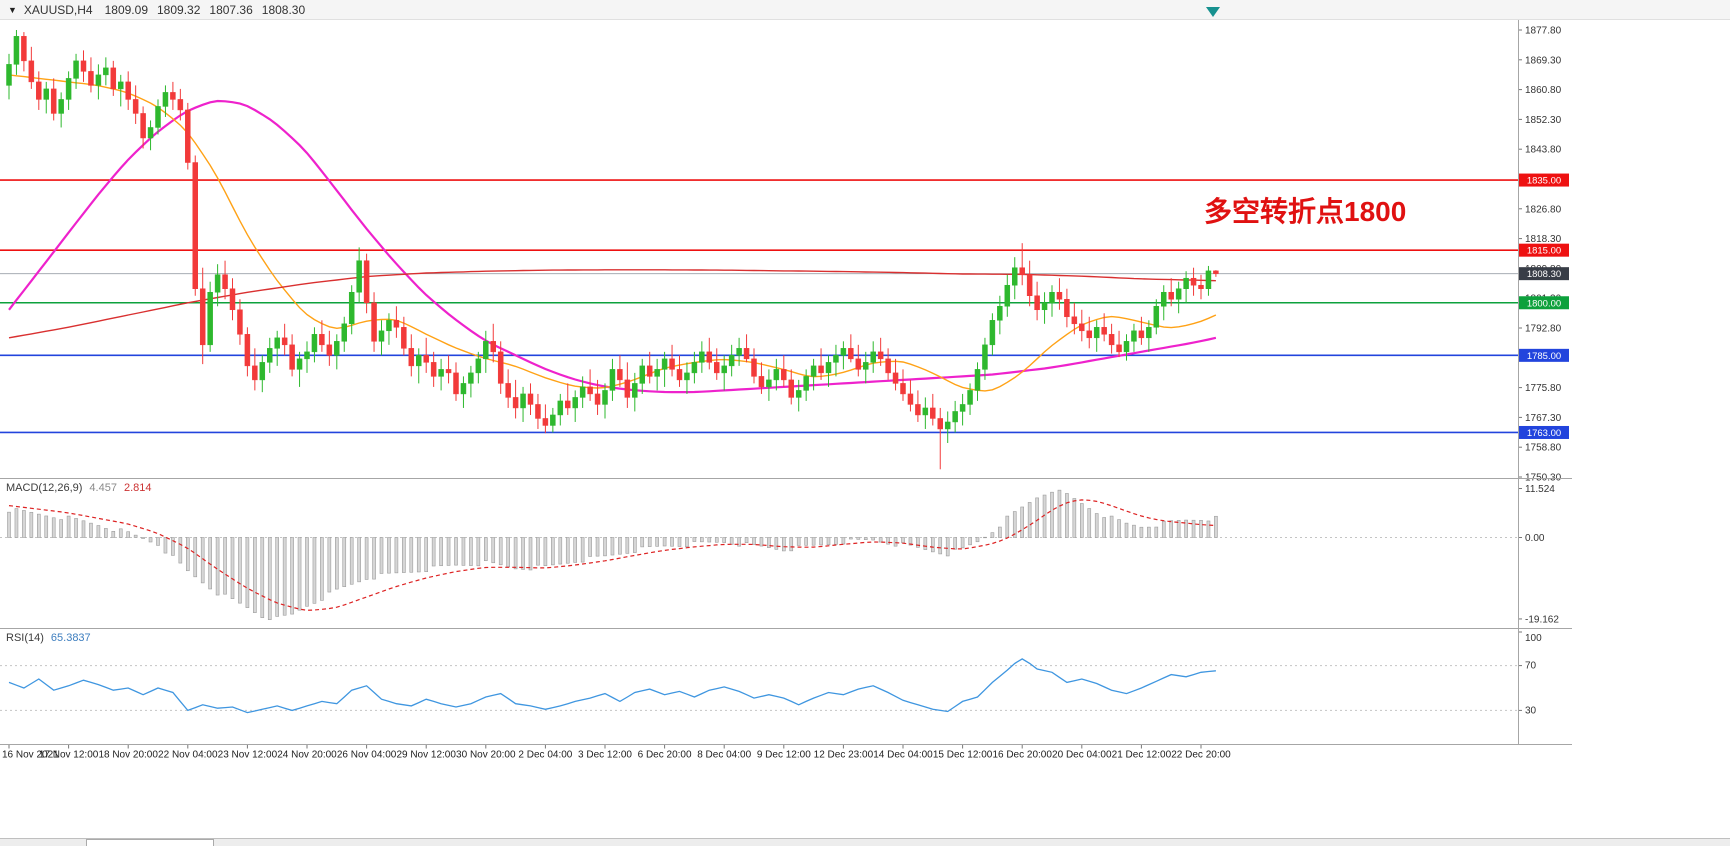 This screenshot has height=846, width=1730. What do you see at coordinates (1543, 388) in the screenshot?
I see `price-tick-label: 1775.80` at bounding box center [1543, 388].